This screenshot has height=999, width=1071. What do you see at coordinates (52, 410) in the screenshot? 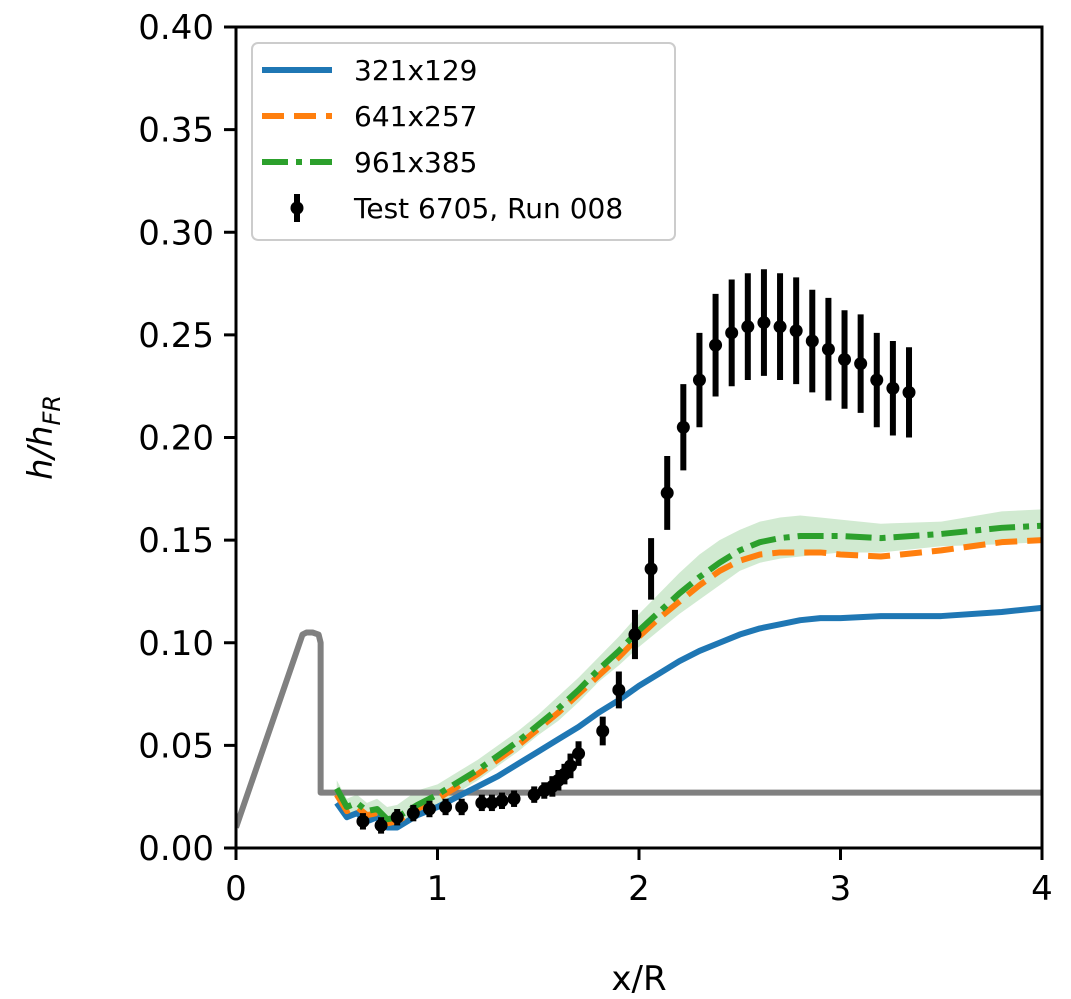
I see `y-axis-label-sub: FR` at bounding box center [52, 410].